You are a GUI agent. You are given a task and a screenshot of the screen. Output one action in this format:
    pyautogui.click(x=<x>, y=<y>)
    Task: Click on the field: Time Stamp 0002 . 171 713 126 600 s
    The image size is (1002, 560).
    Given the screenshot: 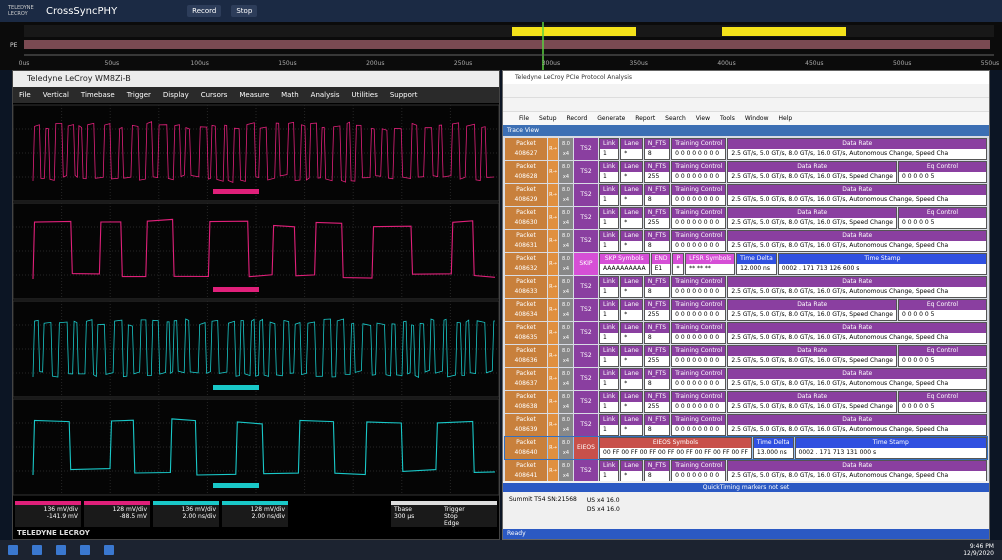 What is the action you would take?
    pyautogui.click(x=882, y=264)
    